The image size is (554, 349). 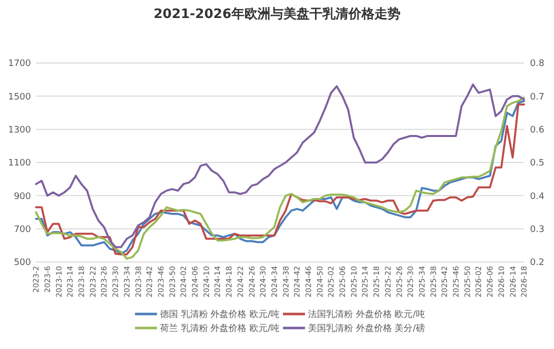 I want to click on y2-tick-label: 0.7, so click(x=537, y=97).